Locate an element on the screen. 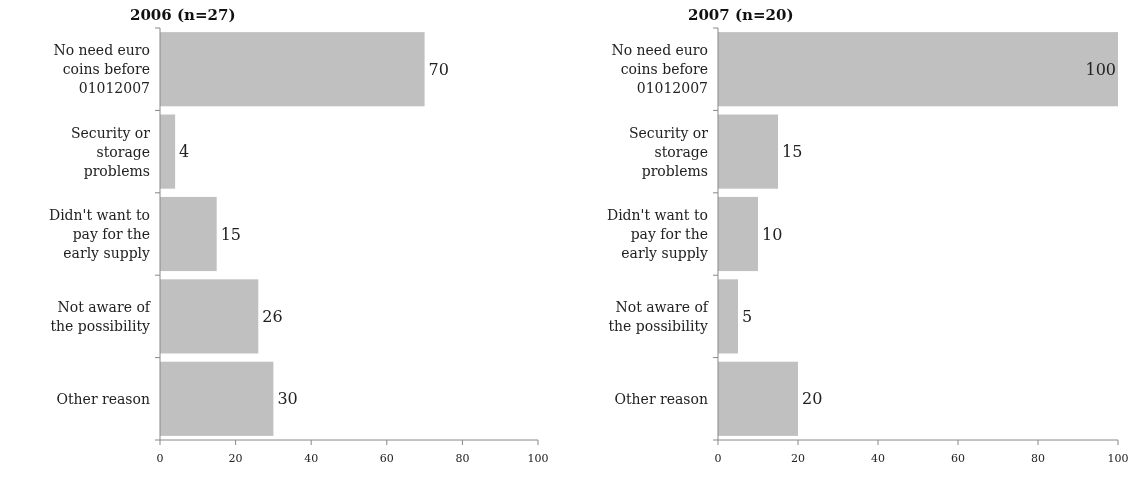 The width and height of the screenshot is (1141, 477). data-label: 30 is located at coordinates (287, 399).